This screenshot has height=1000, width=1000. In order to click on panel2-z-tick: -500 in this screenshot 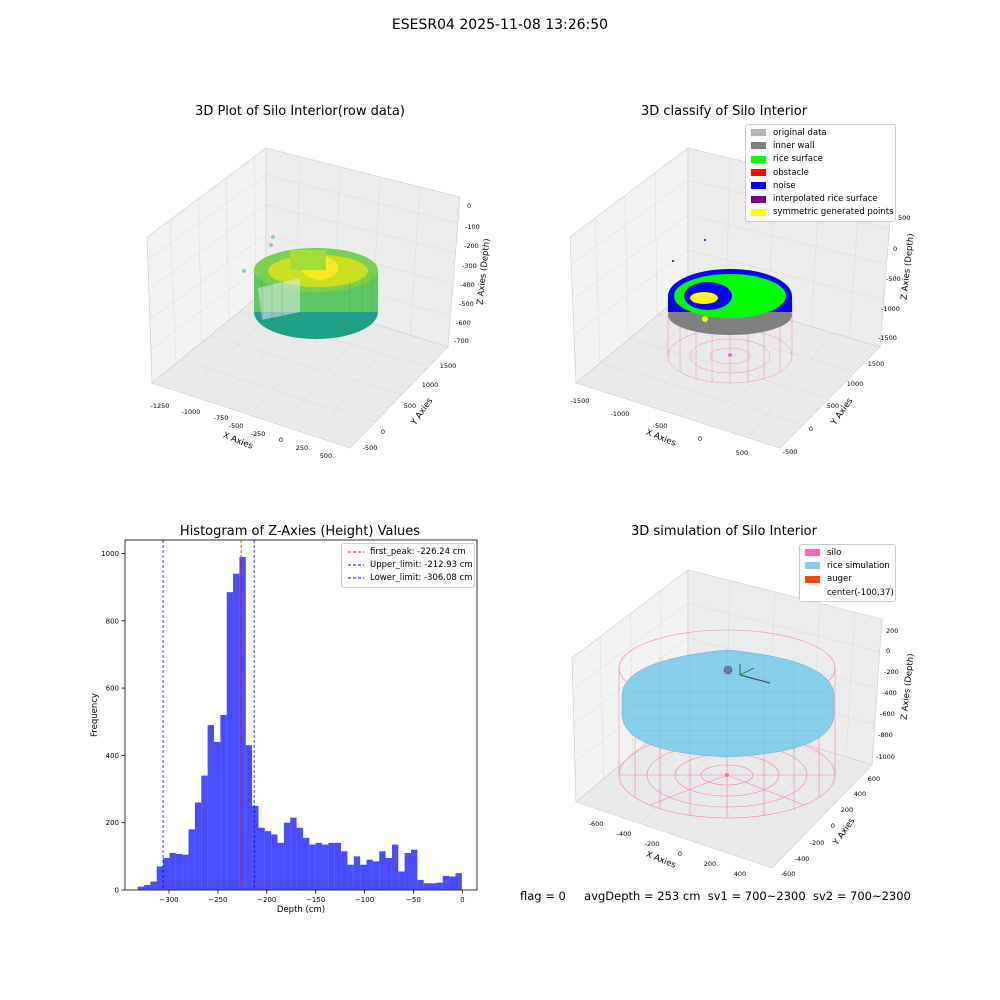, I will do `click(893, 279)`.